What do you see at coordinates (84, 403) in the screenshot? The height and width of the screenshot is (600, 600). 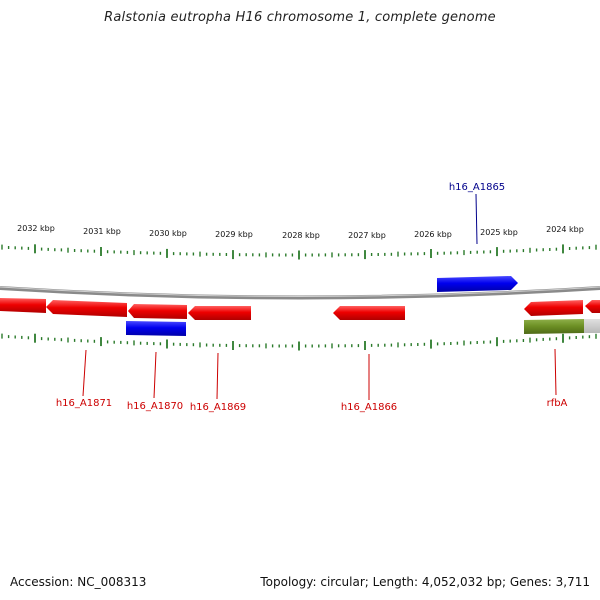 I see `gene-label-h16-A1871: h16_A1871` at bounding box center [84, 403].